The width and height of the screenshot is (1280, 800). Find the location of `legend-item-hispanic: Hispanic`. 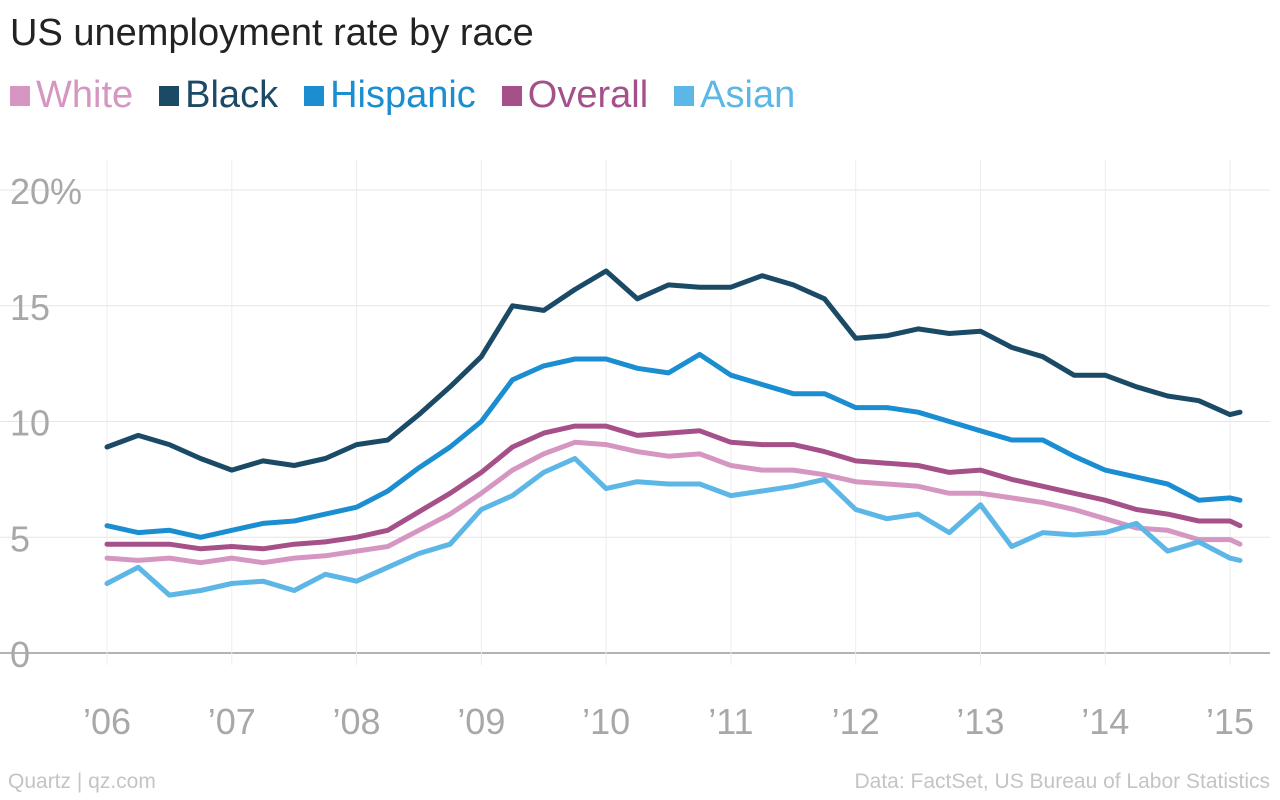

legend-item-hispanic: Hispanic is located at coordinates (390, 95).